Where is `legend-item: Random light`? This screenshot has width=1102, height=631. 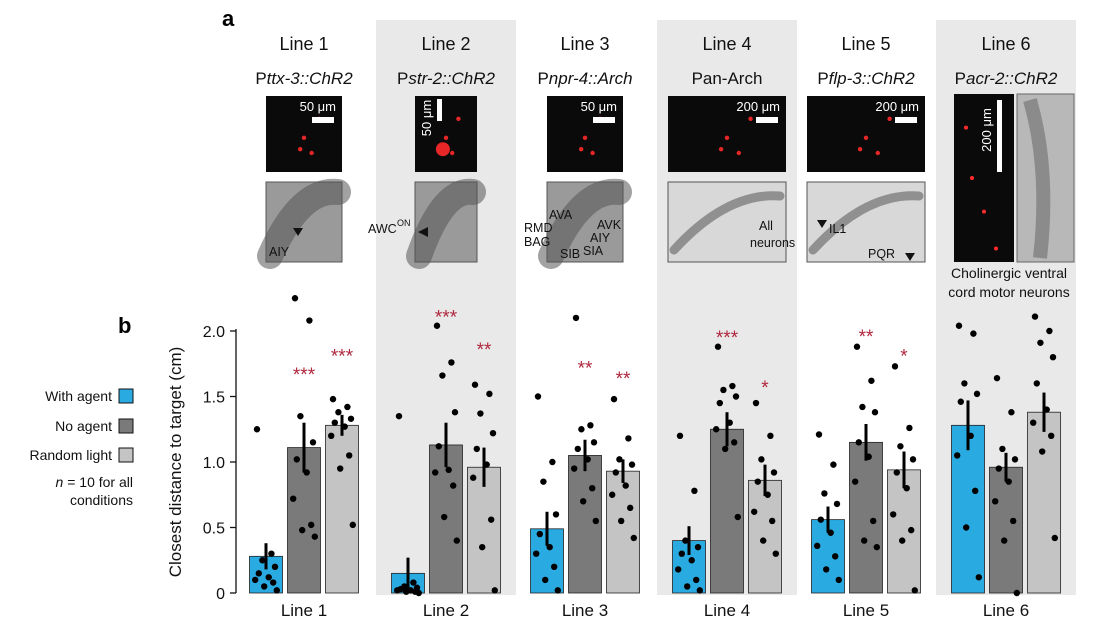
legend-item: Random light is located at coordinates (82, 455).